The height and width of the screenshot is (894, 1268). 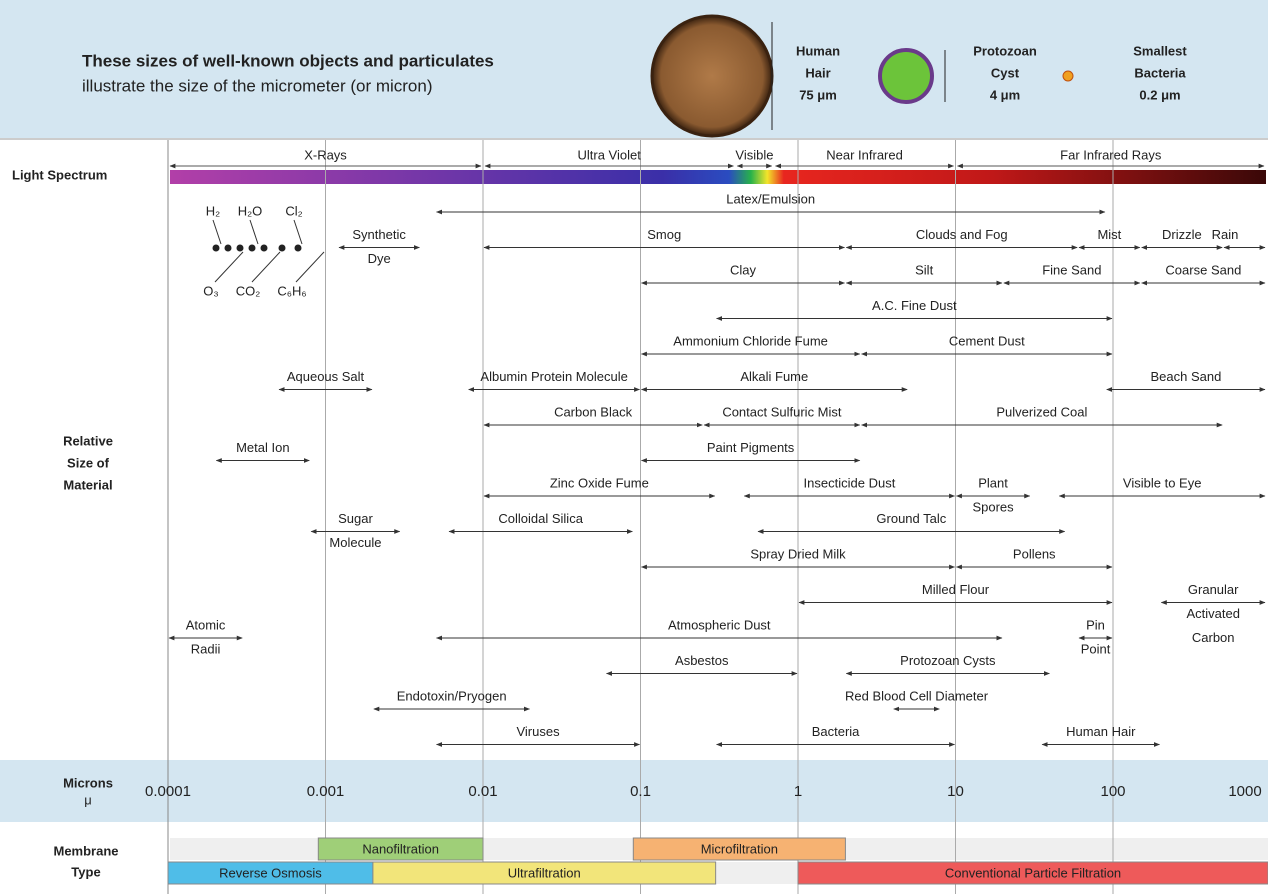 What do you see at coordinates (1095, 624) in the screenshot?
I see `material-label: Pin` at bounding box center [1095, 624].